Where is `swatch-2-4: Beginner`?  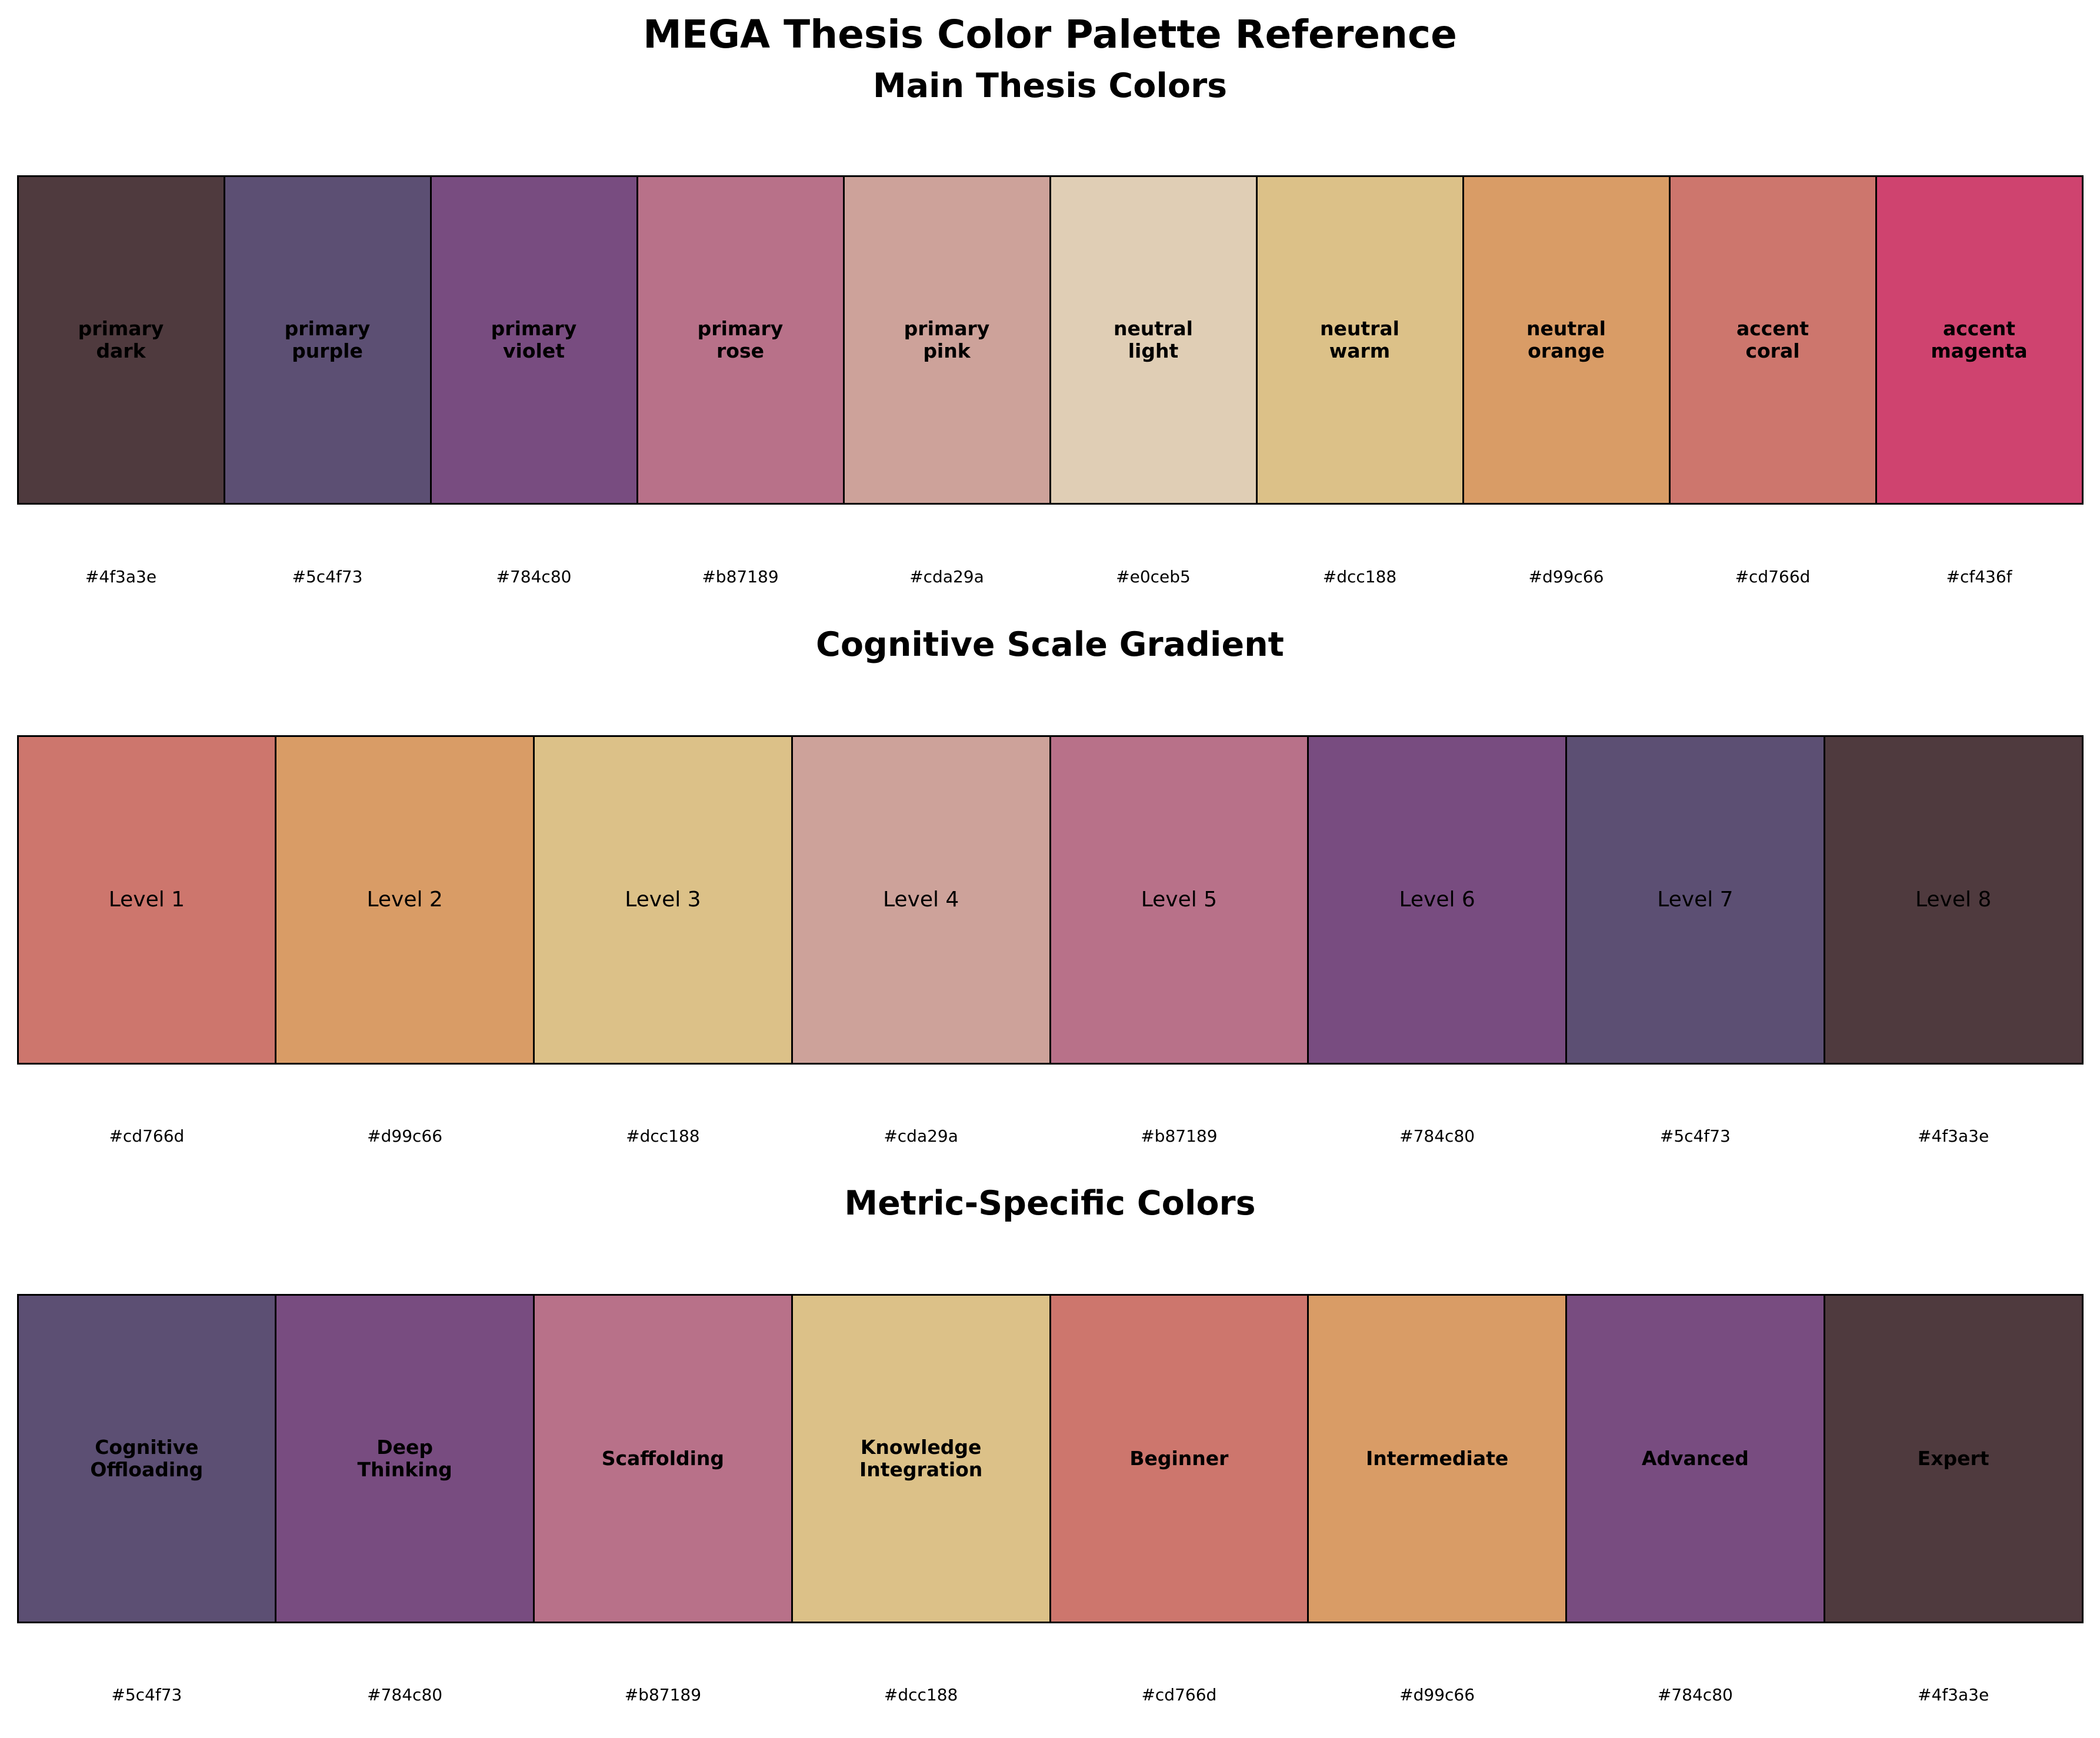 swatch-2-4: Beginner is located at coordinates (1179, 1459).